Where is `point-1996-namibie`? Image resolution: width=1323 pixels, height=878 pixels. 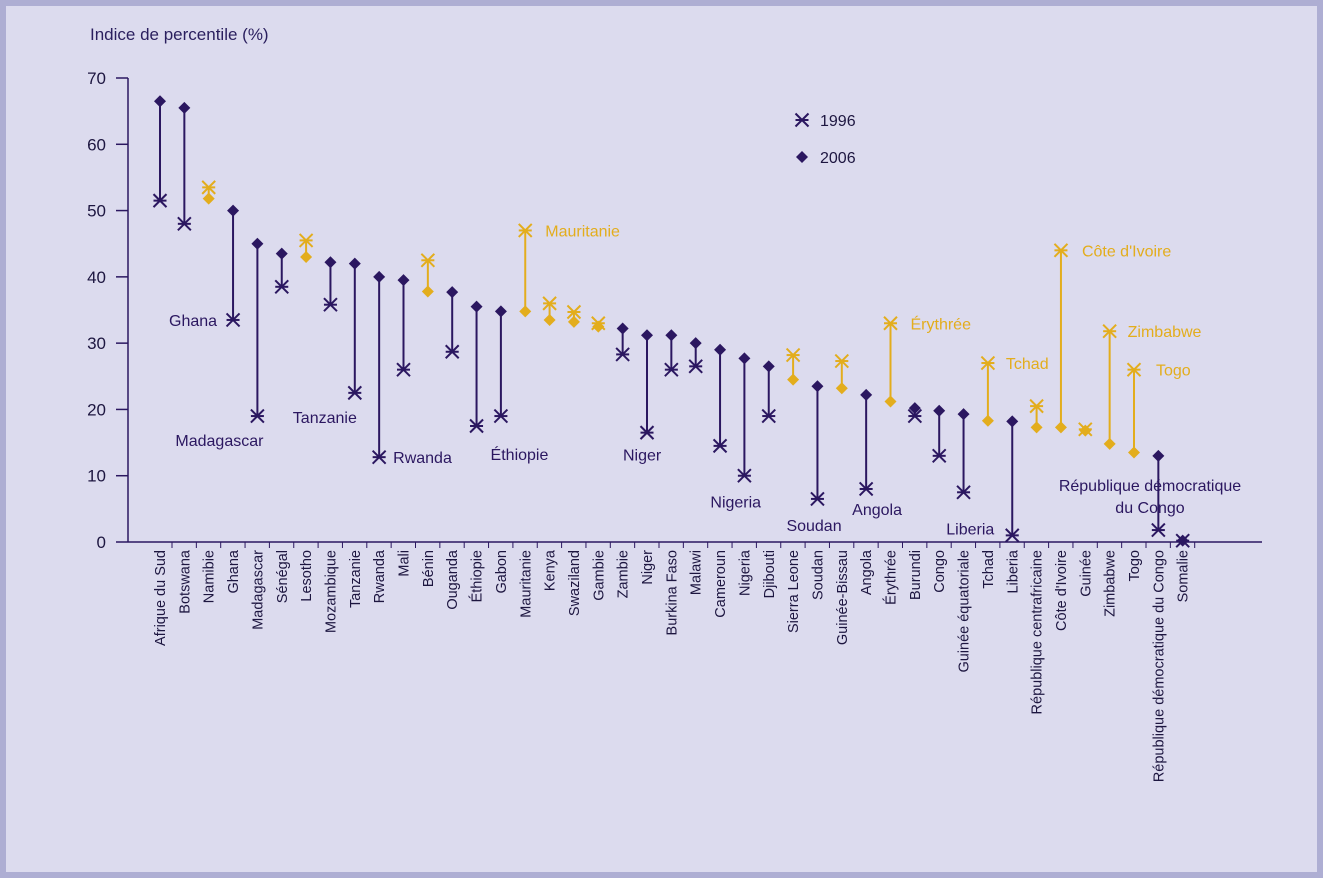 point-1996-namibie is located at coordinates (208, 187).